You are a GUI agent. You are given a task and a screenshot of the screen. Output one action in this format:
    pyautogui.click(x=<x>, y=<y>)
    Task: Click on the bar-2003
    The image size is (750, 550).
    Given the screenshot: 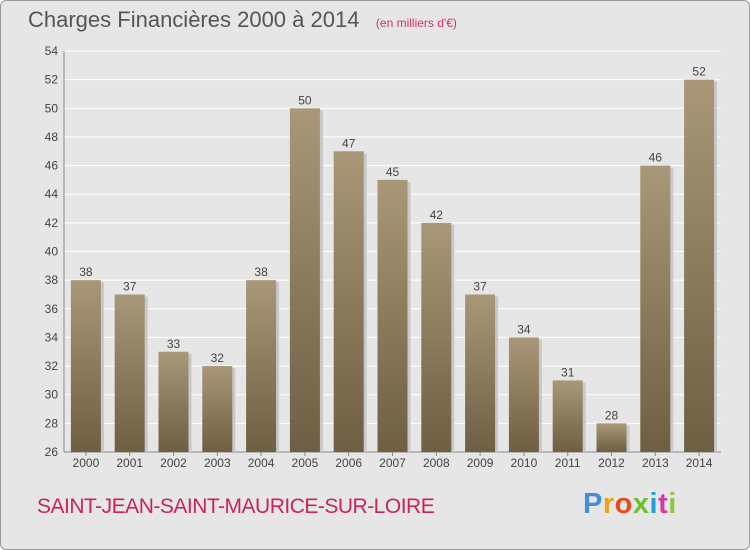 What is the action you would take?
    pyautogui.click(x=217, y=409)
    